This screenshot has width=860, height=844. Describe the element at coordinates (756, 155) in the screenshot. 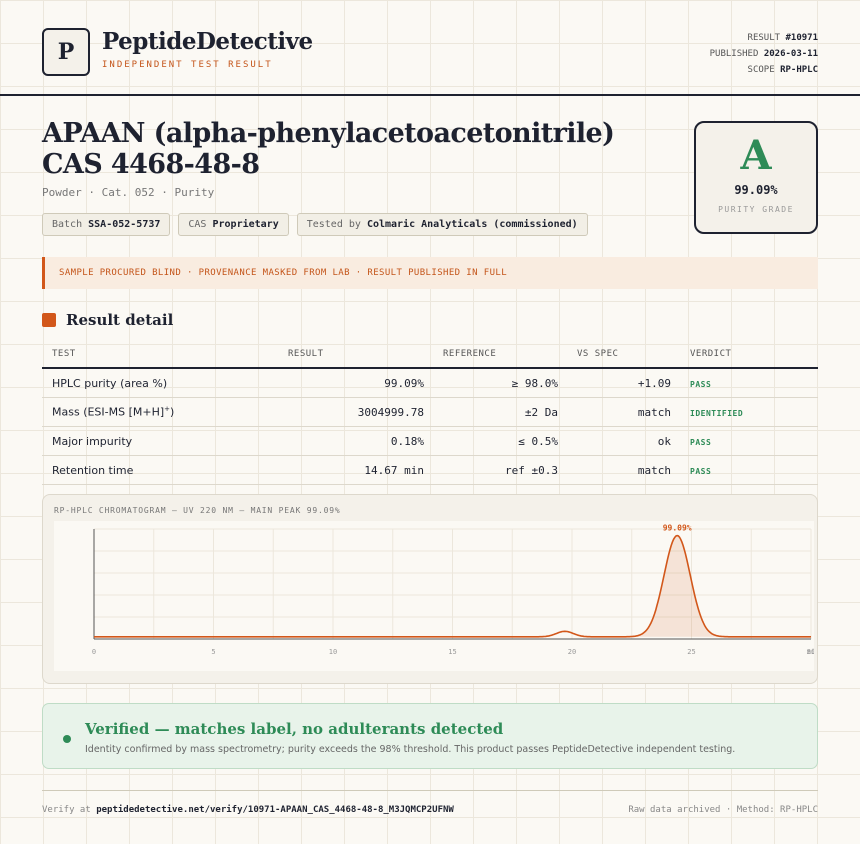

I see `grade-letter: A` at that location.